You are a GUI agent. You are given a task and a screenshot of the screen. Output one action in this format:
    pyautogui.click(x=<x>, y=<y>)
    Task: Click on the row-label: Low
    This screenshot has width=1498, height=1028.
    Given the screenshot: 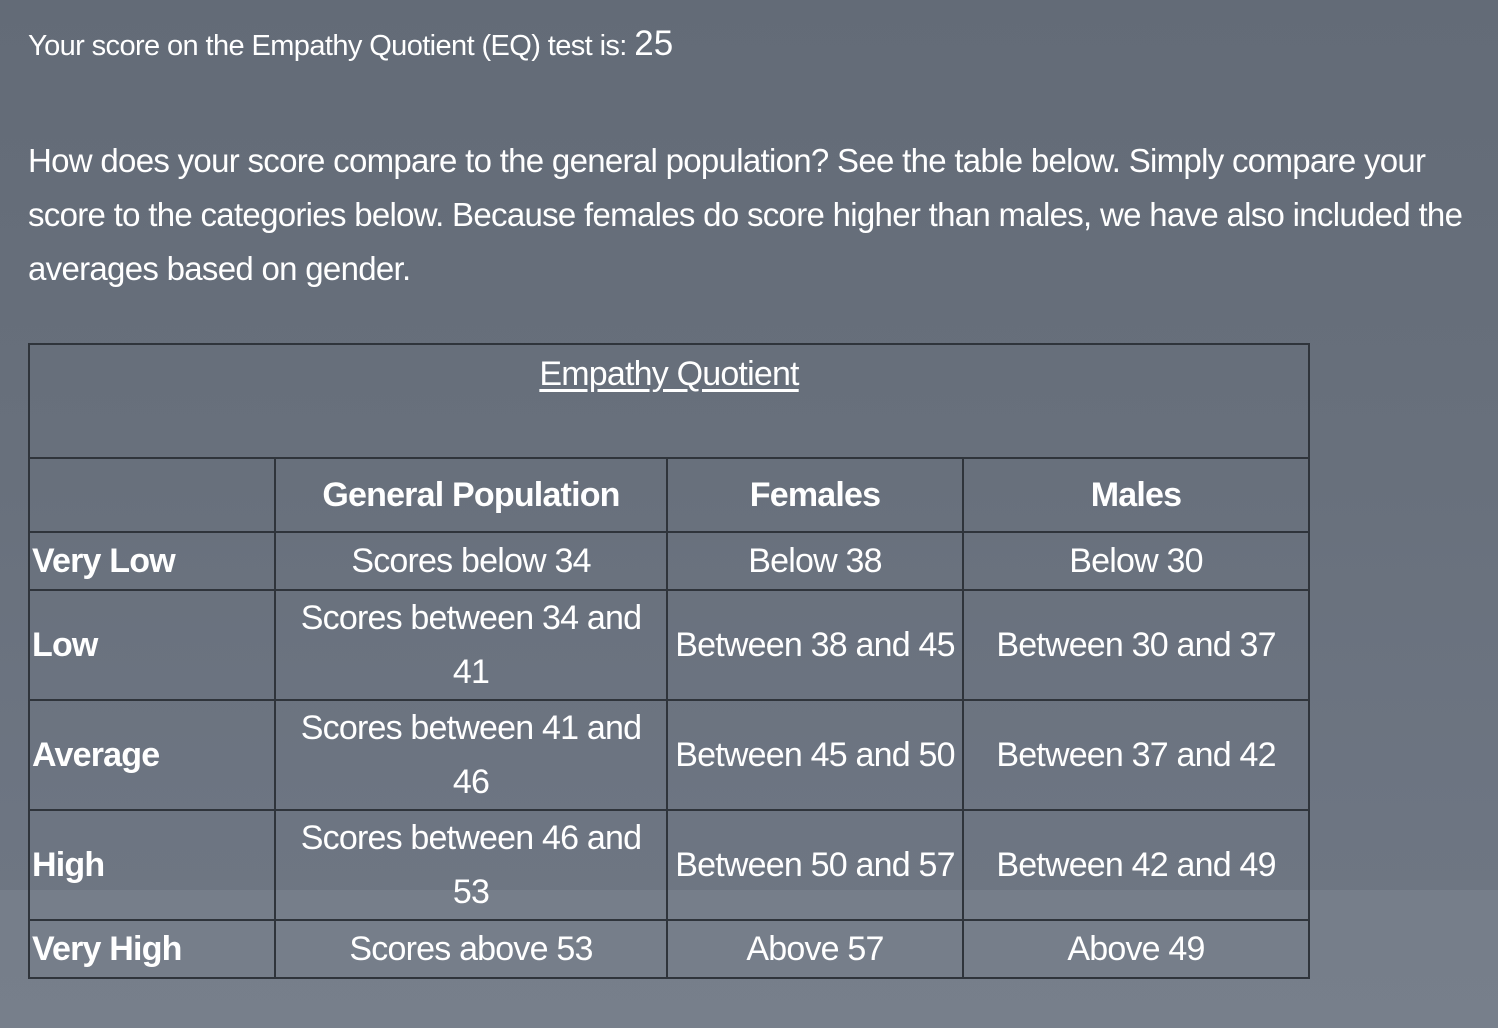 What is the action you would take?
    pyautogui.click(x=152, y=645)
    